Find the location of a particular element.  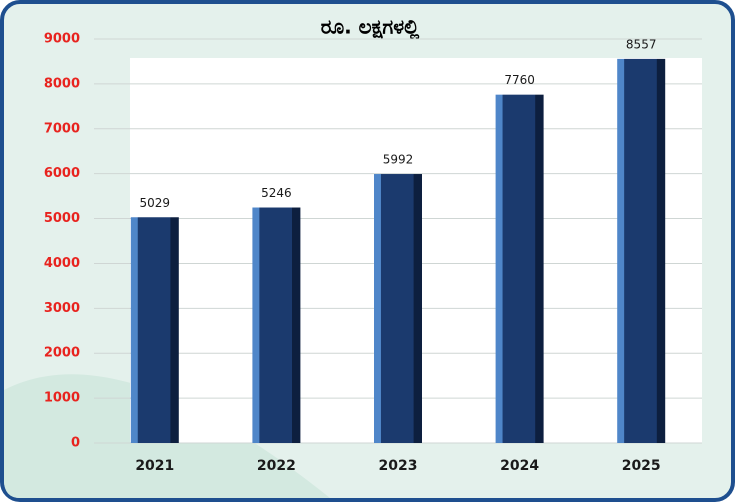

y-tick-label: 0 is located at coordinates (75, 443).